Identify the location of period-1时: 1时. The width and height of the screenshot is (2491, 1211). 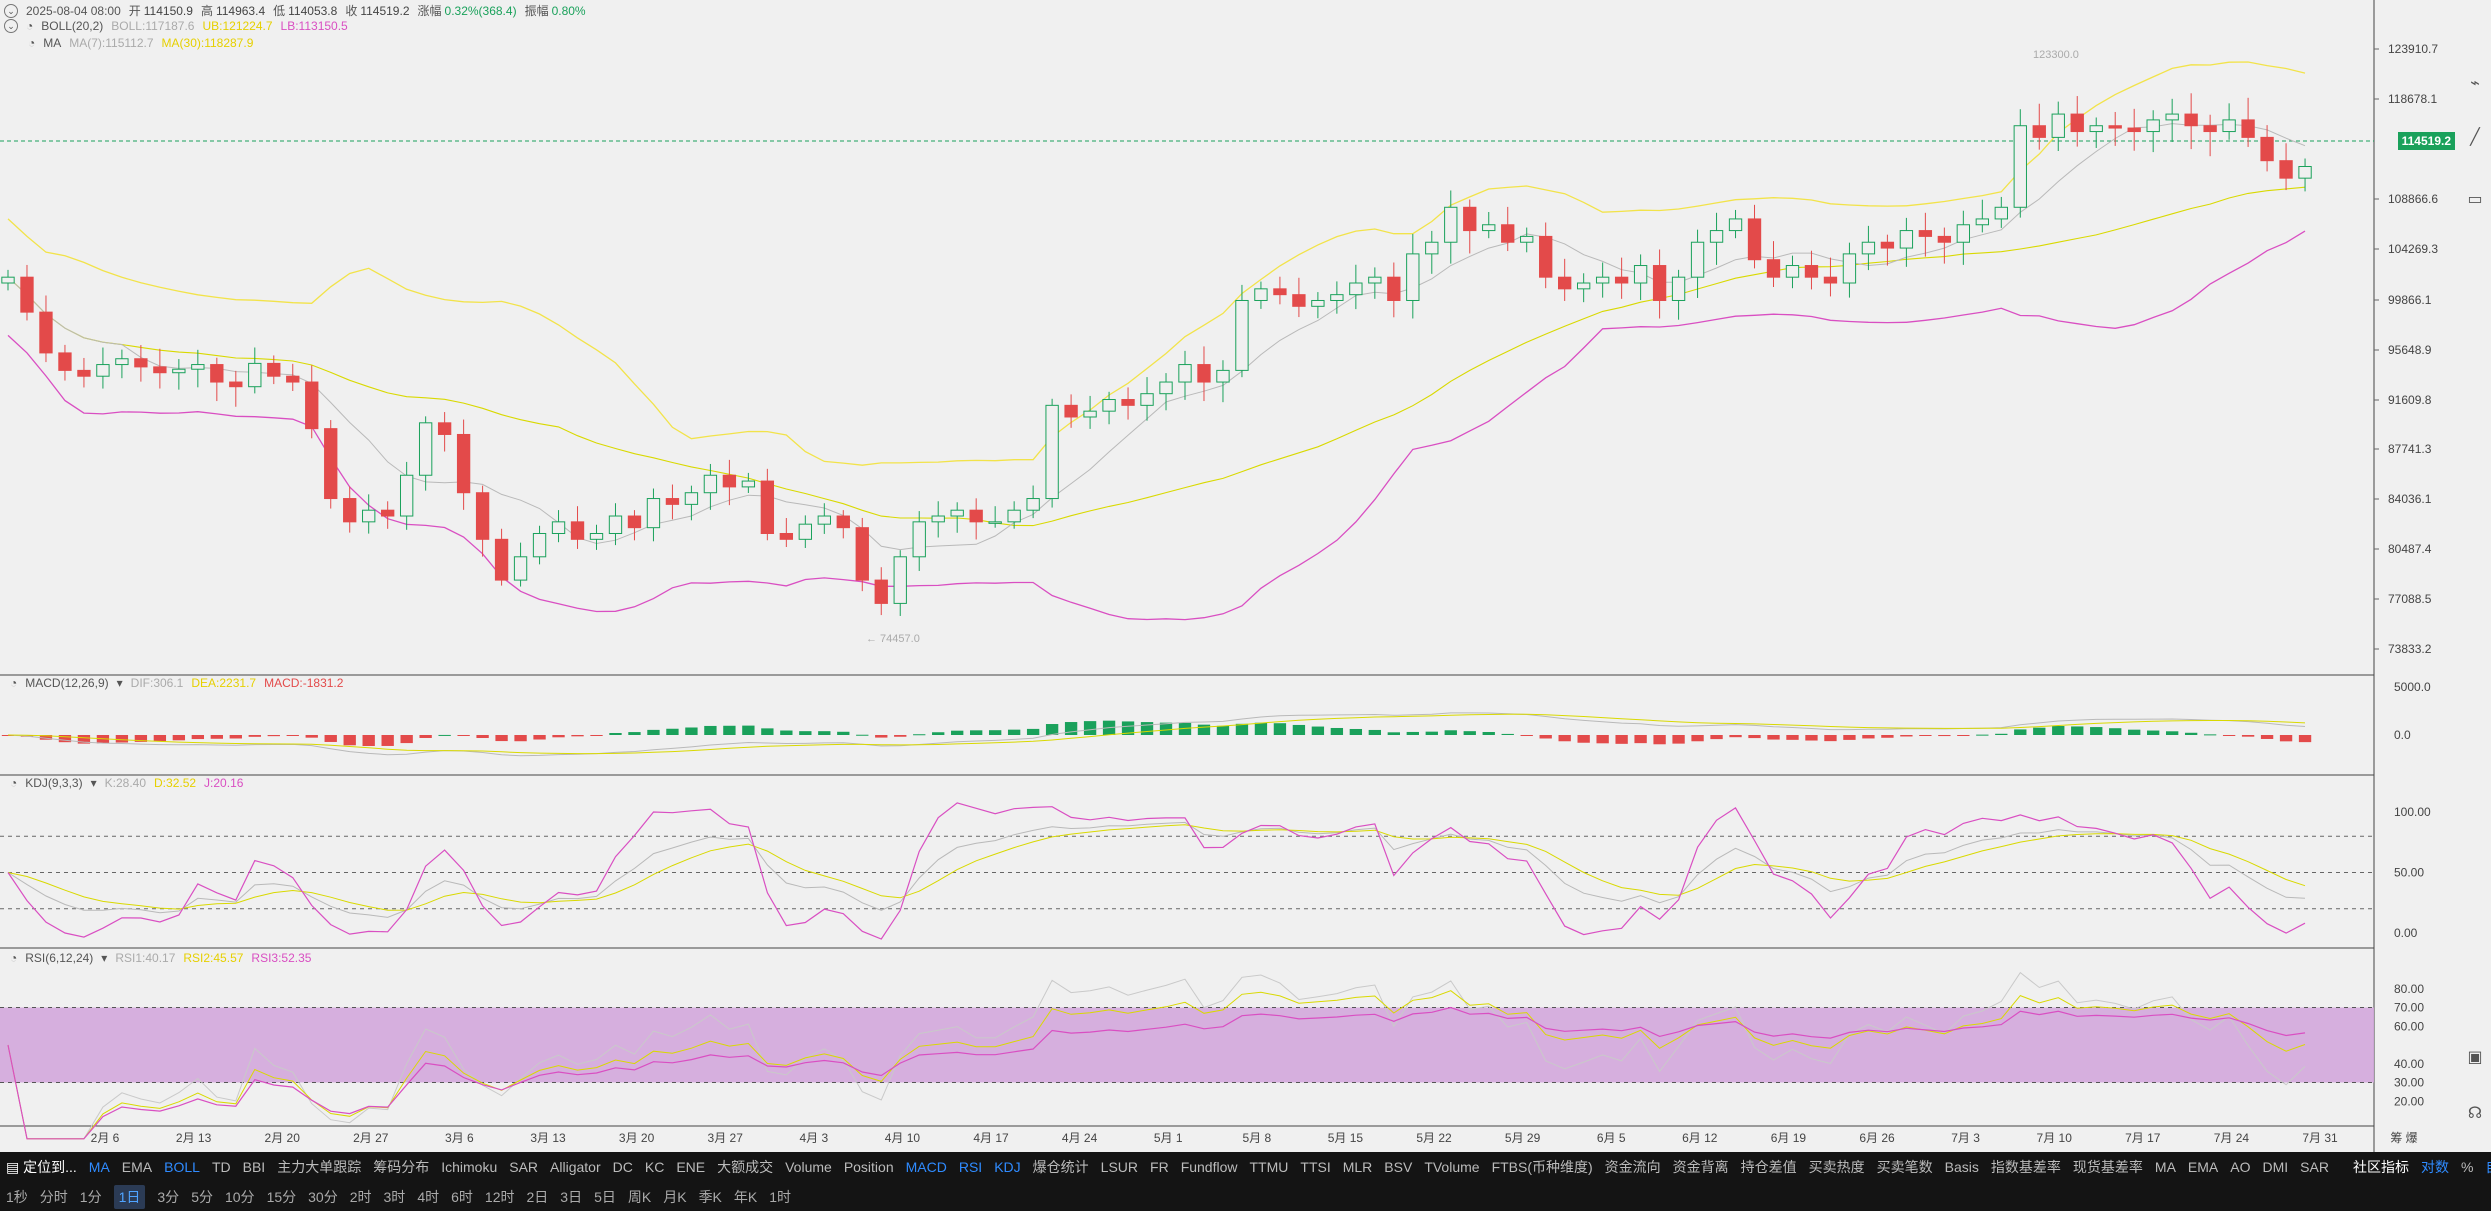
(780, 1196).